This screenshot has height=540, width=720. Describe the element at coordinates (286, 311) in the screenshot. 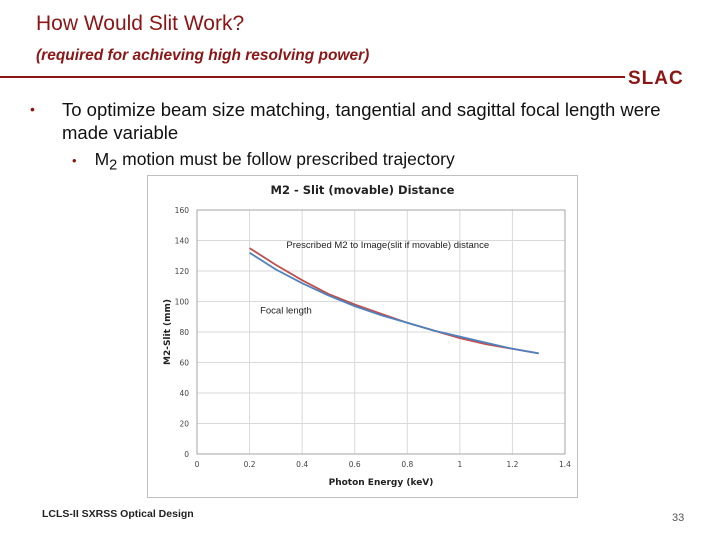

I see `annotation-2: Focal length` at that location.